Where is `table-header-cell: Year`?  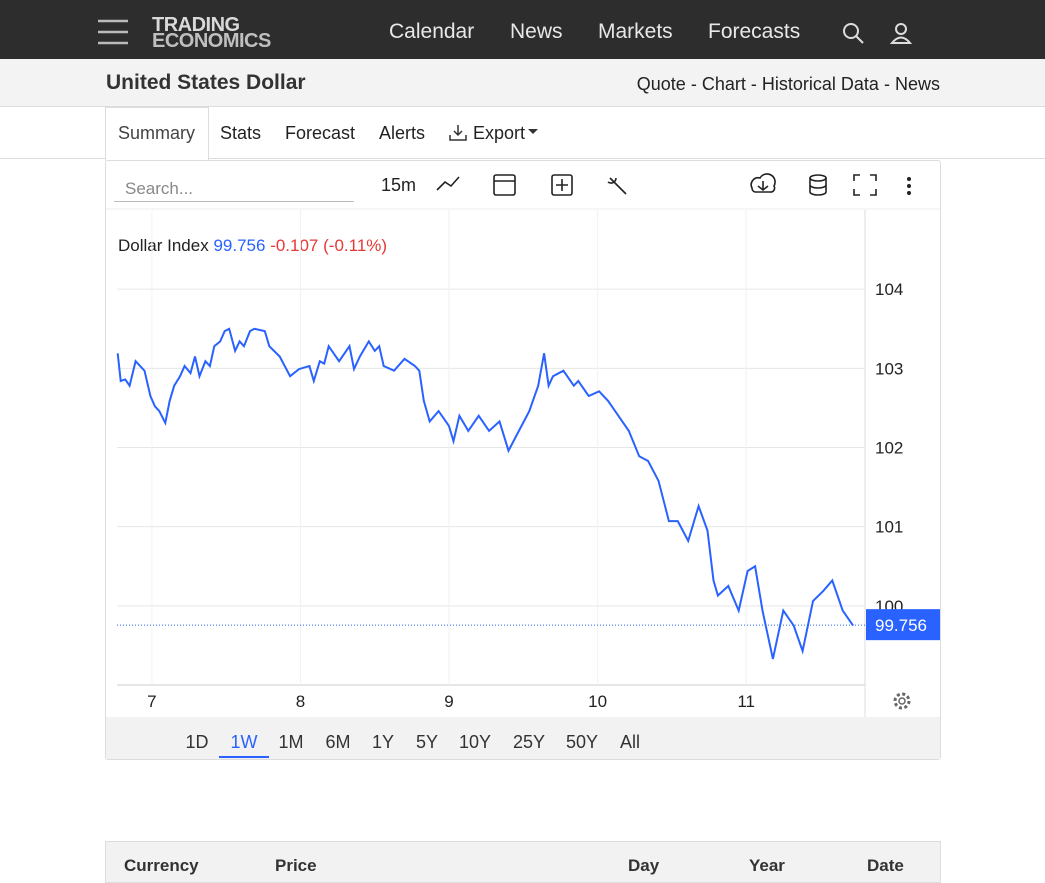 table-header-cell: Year is located at coordinates (767, 865).